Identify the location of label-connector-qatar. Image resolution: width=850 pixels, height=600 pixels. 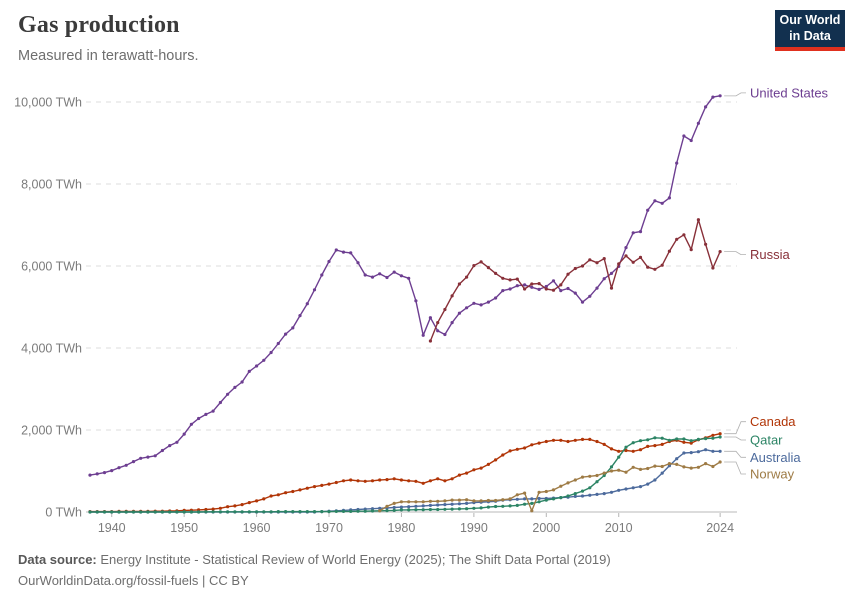
(735, 438).